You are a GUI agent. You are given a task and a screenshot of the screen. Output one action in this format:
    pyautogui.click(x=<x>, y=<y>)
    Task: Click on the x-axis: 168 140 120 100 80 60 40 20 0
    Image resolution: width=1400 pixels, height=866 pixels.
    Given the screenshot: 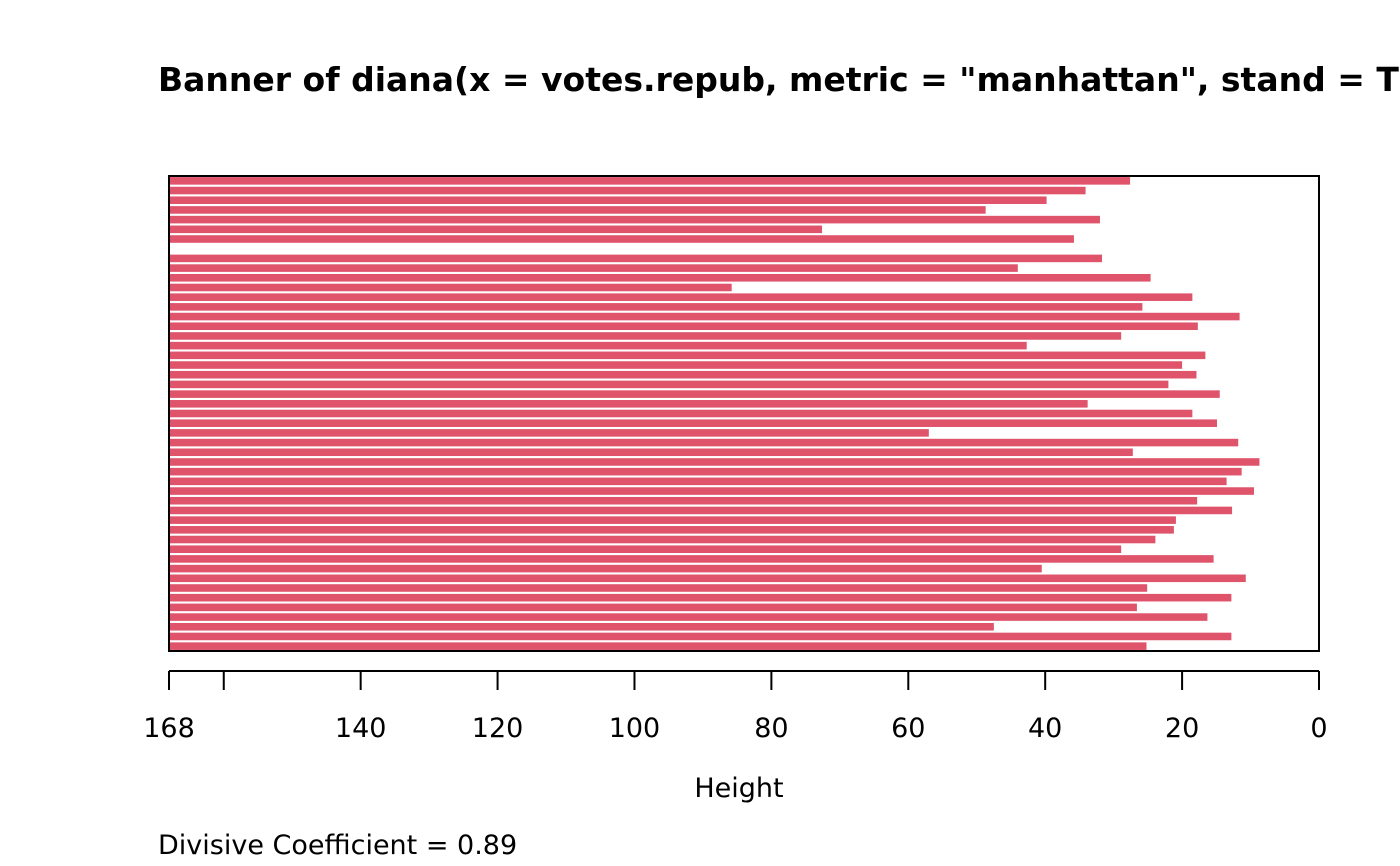 What is the action you would take?
    pyautogui.click(x=735, y=707)
    